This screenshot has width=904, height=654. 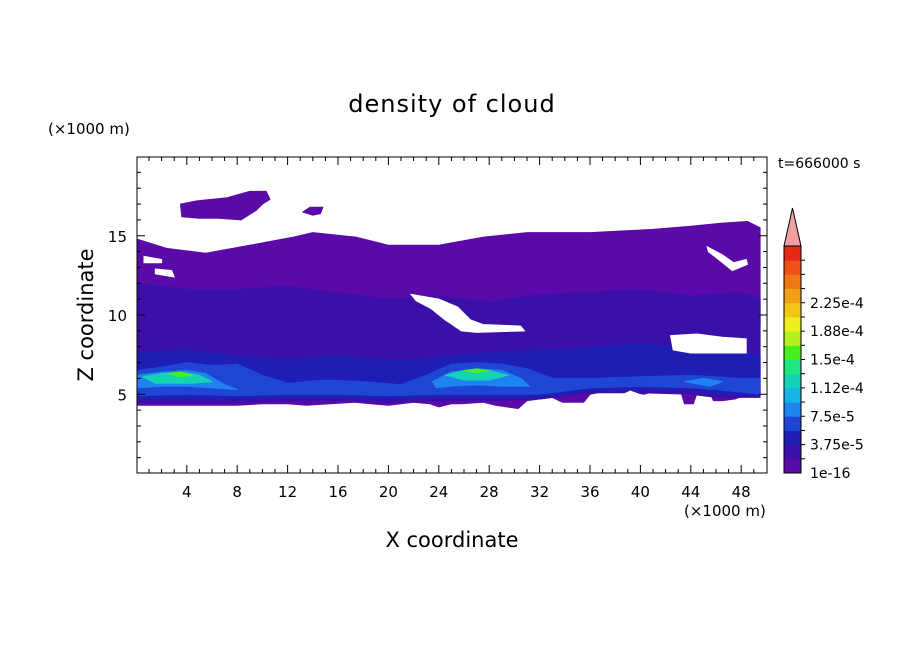 I want to click on colorbar-label: 1.12e-4, so click(x=837, y=389).